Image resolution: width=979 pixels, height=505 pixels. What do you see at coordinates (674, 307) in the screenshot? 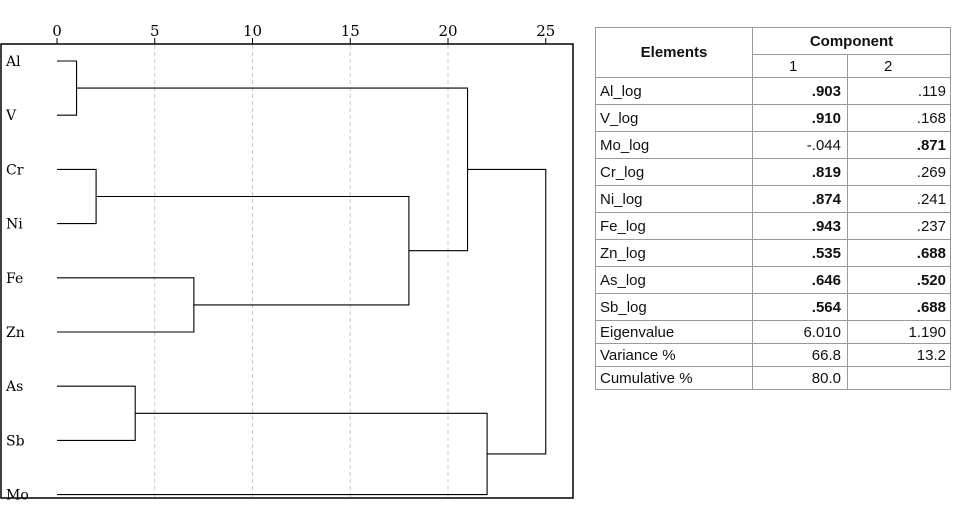
I see `row-label: Sb_log` at bounding box center [674, 307].